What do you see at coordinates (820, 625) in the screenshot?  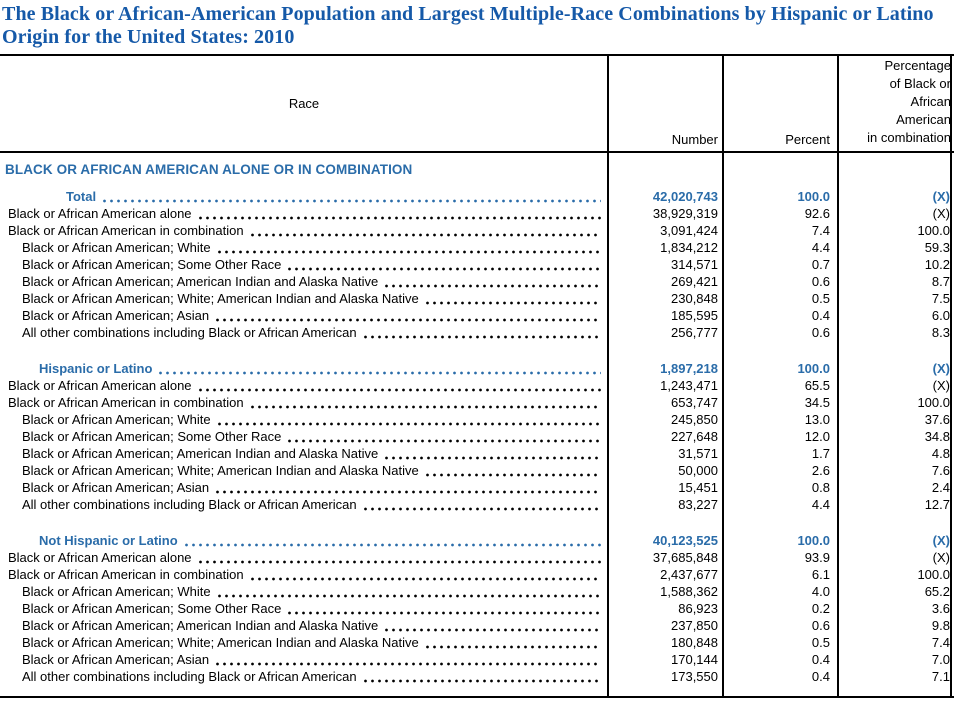 I see `percent-value: 0.6` at bounding box center [820, 625].